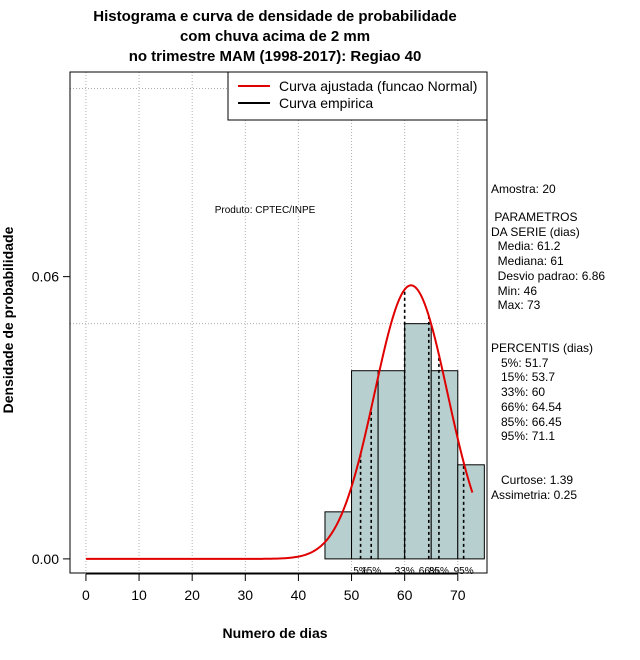 The width and height of the screenshot is (640, 660). Describe the element at coordinates (8, 319) in the screenshot. I see `y-axis-label: Densidade de probabilidade` at that location.